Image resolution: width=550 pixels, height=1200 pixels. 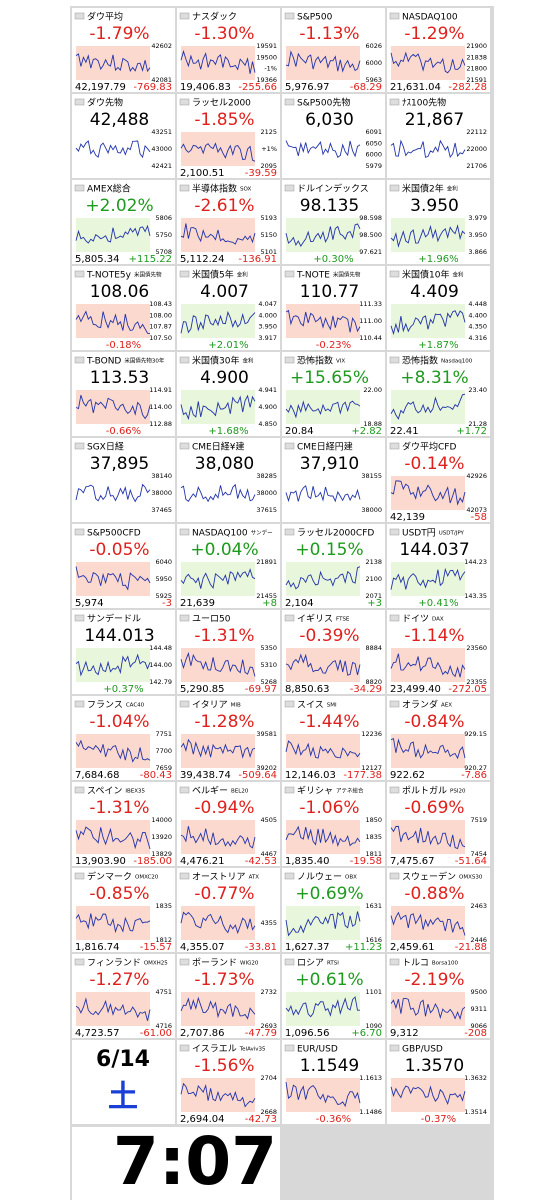 I want to click on big-value: 6,030, so click(x=329, y=120).